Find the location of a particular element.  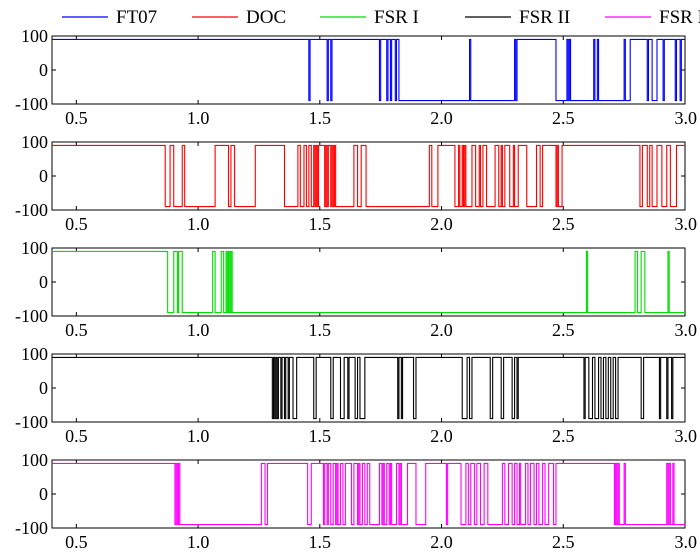

legend-label: DOC is located at coordinates (266, 17).